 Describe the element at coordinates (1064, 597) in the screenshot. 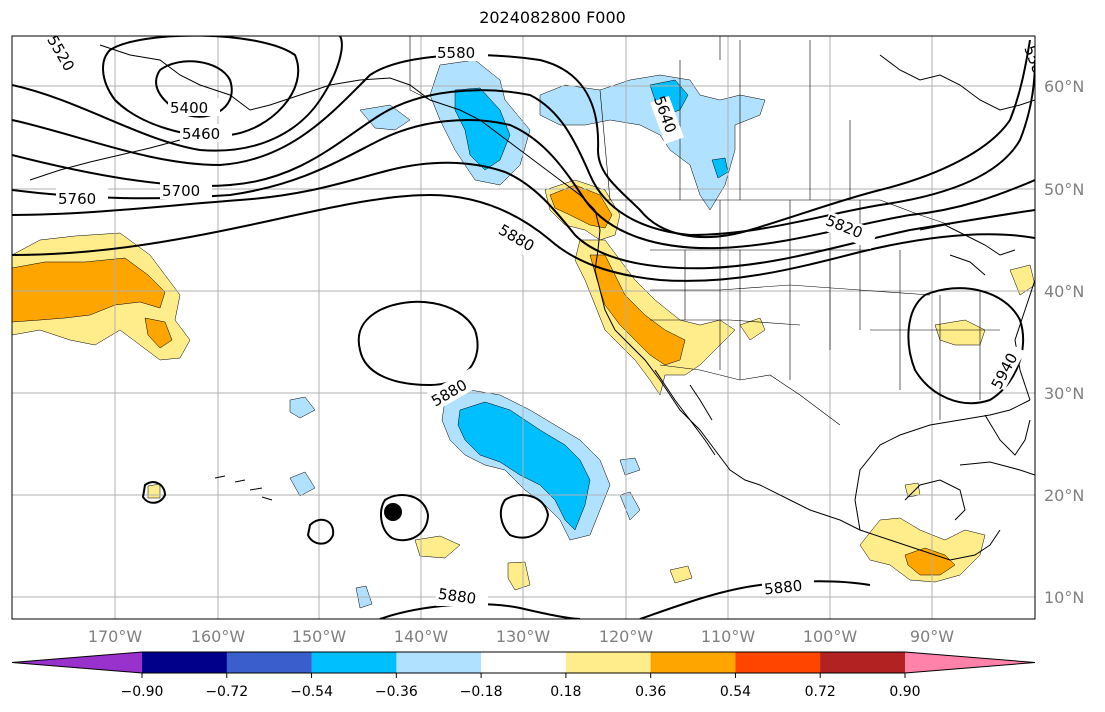

I see `lat-label-10n: 10°N` at that location.